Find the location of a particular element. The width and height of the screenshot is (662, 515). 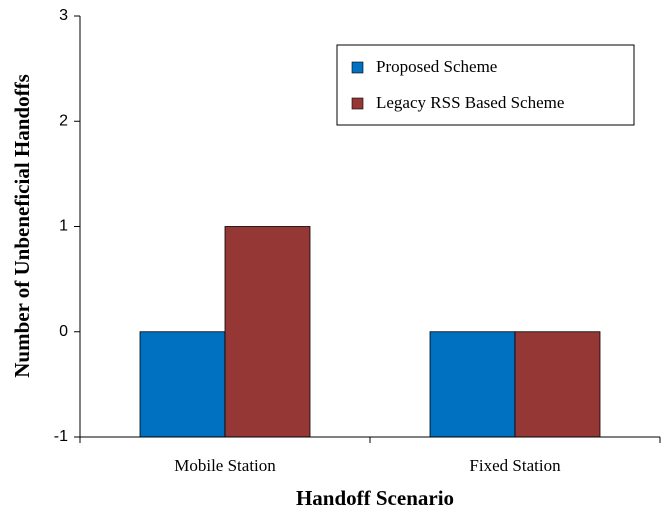

x-tick-label: Fixed Station is located at coordinates (515, 465).